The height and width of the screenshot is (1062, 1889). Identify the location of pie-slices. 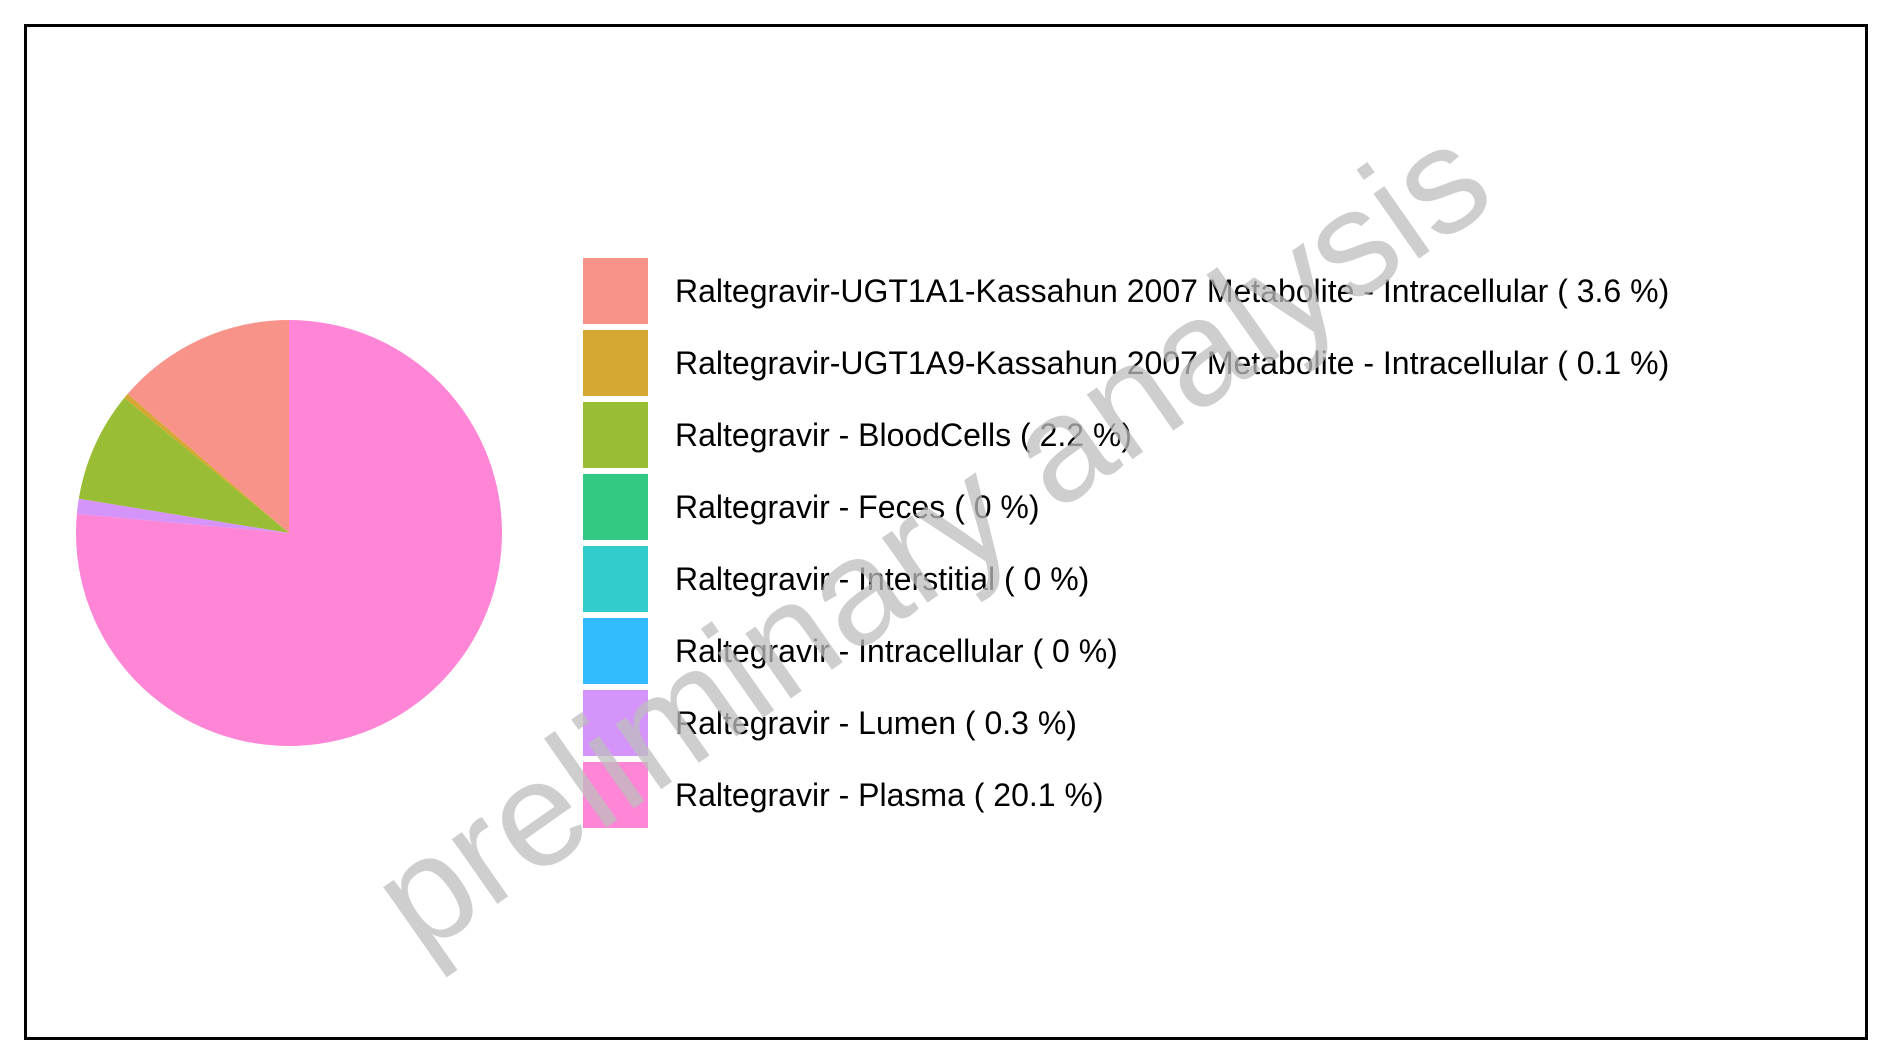
(289, 533).